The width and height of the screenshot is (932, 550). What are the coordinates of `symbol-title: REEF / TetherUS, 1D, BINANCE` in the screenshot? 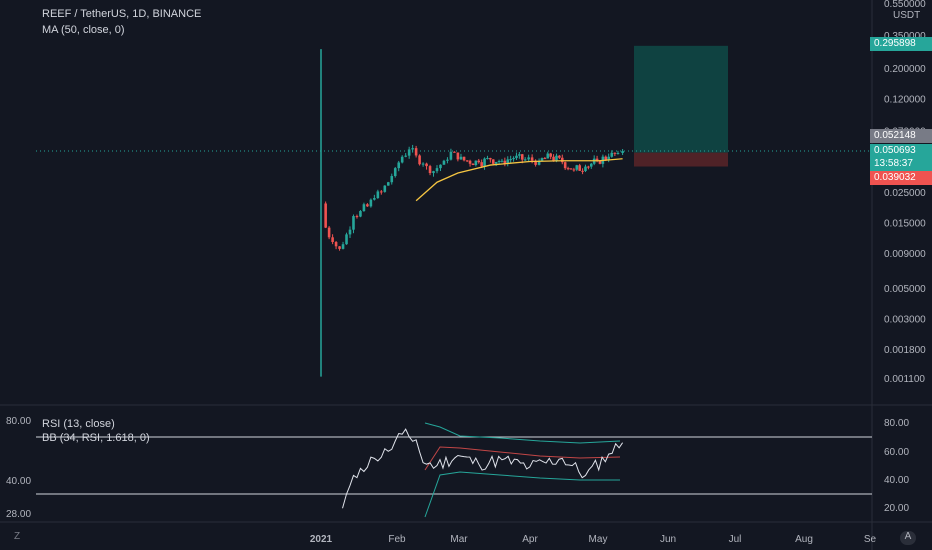 It's located at (122, 14).